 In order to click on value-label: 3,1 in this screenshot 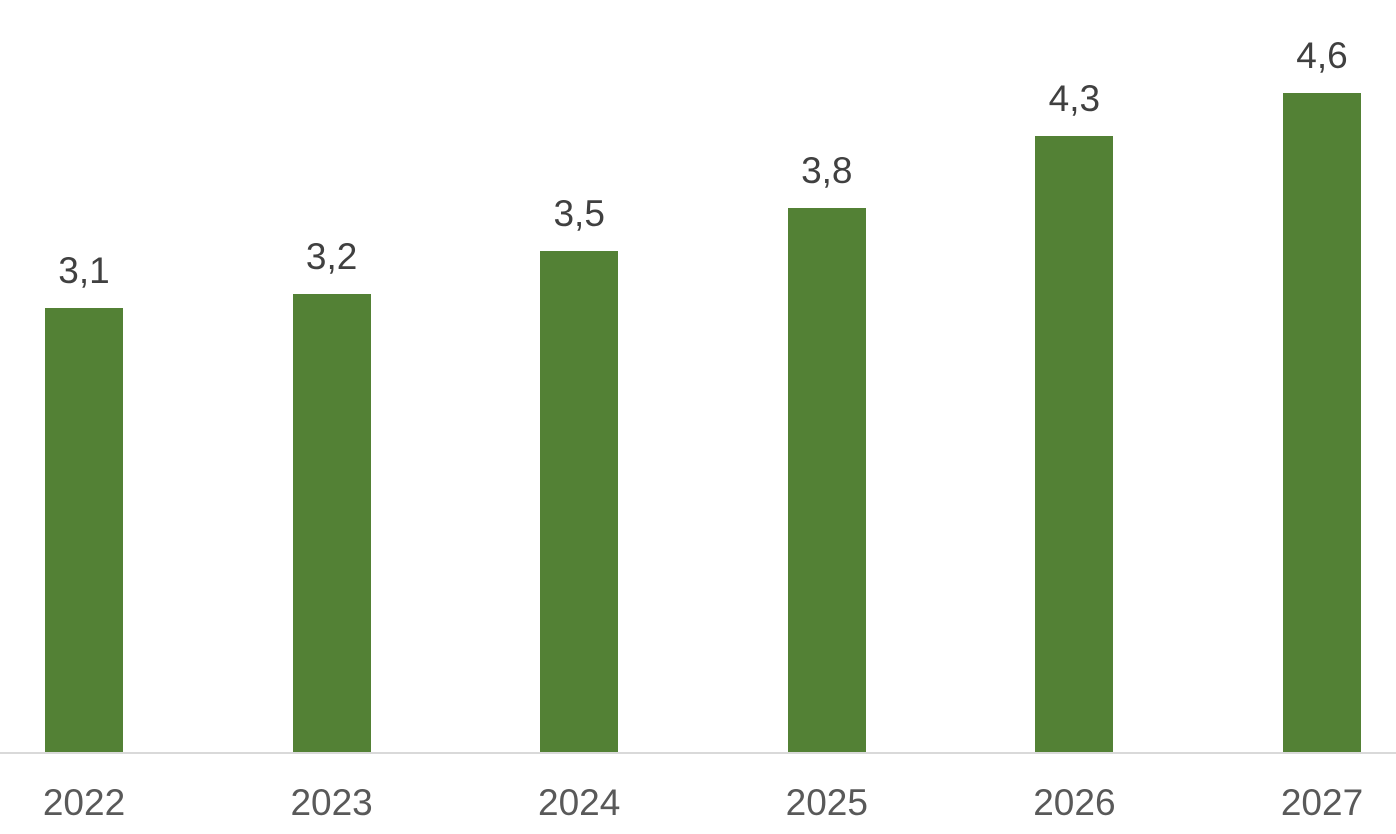, I will do `click(84, 270)`.